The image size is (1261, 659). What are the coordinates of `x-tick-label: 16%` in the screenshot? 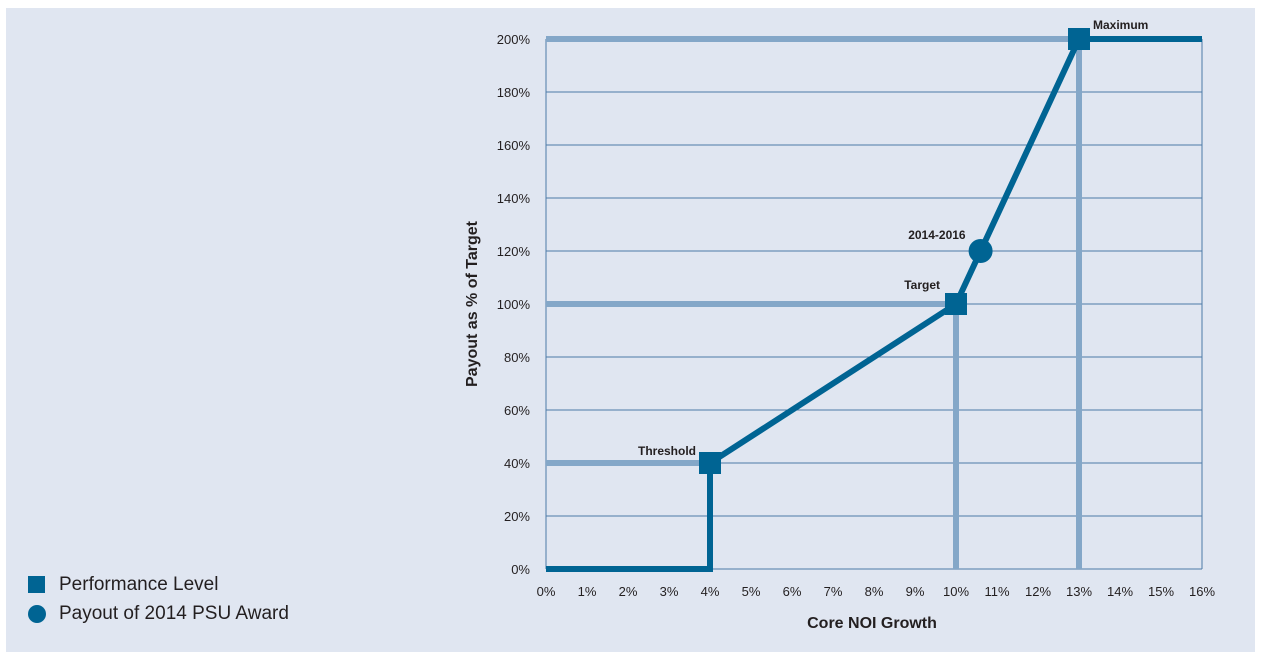 It's located at (1202, 591).